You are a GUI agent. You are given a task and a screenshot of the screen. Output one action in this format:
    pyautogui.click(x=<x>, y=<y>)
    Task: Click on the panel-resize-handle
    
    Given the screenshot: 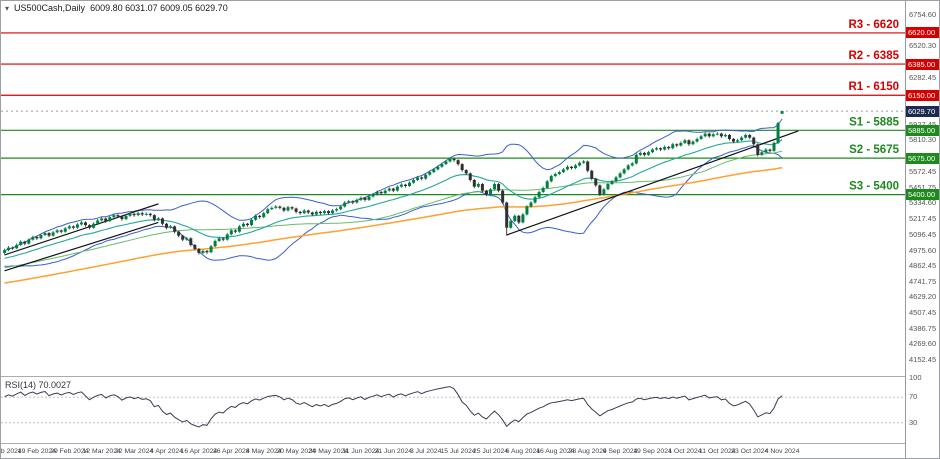 What is the action you would take?
    pyautogui.click(x=470, y=376)
    